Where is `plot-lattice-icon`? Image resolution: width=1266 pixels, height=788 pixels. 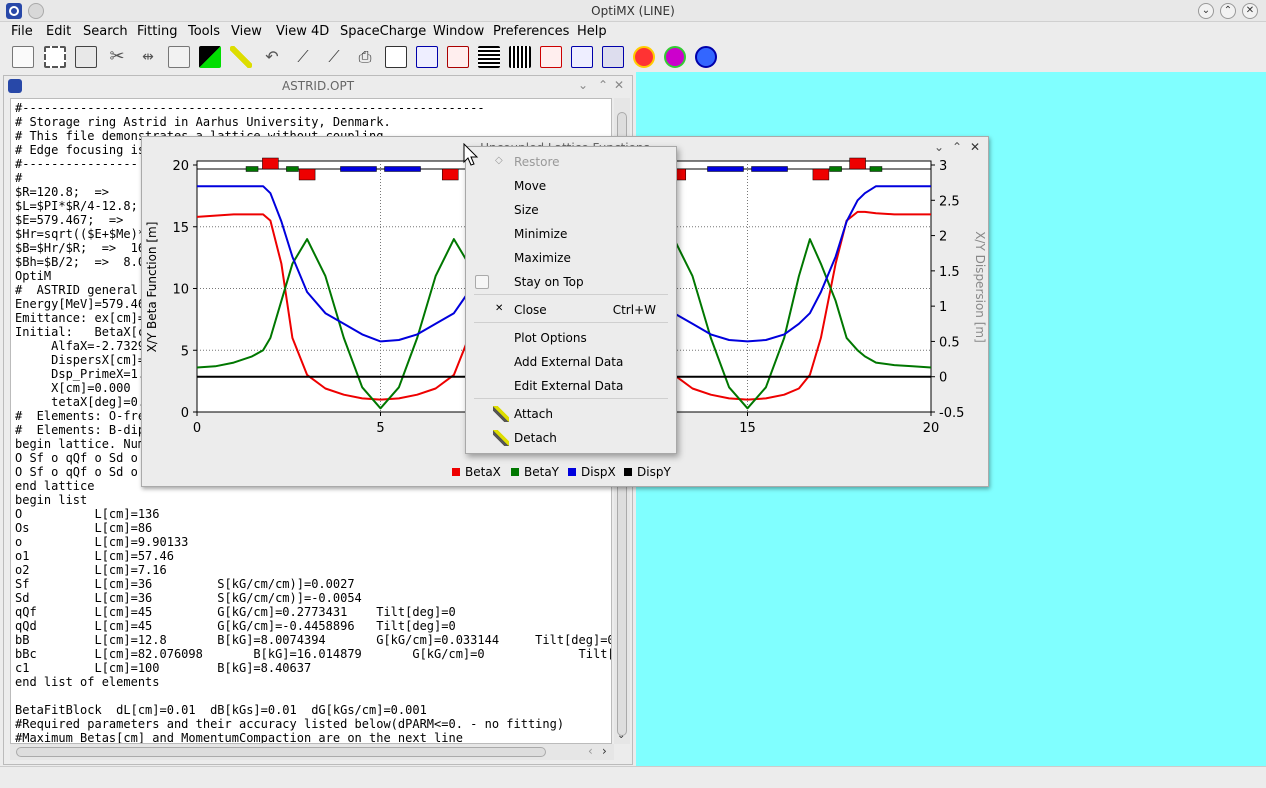
plot-lattice-icon is located at coordinates (458, 57).